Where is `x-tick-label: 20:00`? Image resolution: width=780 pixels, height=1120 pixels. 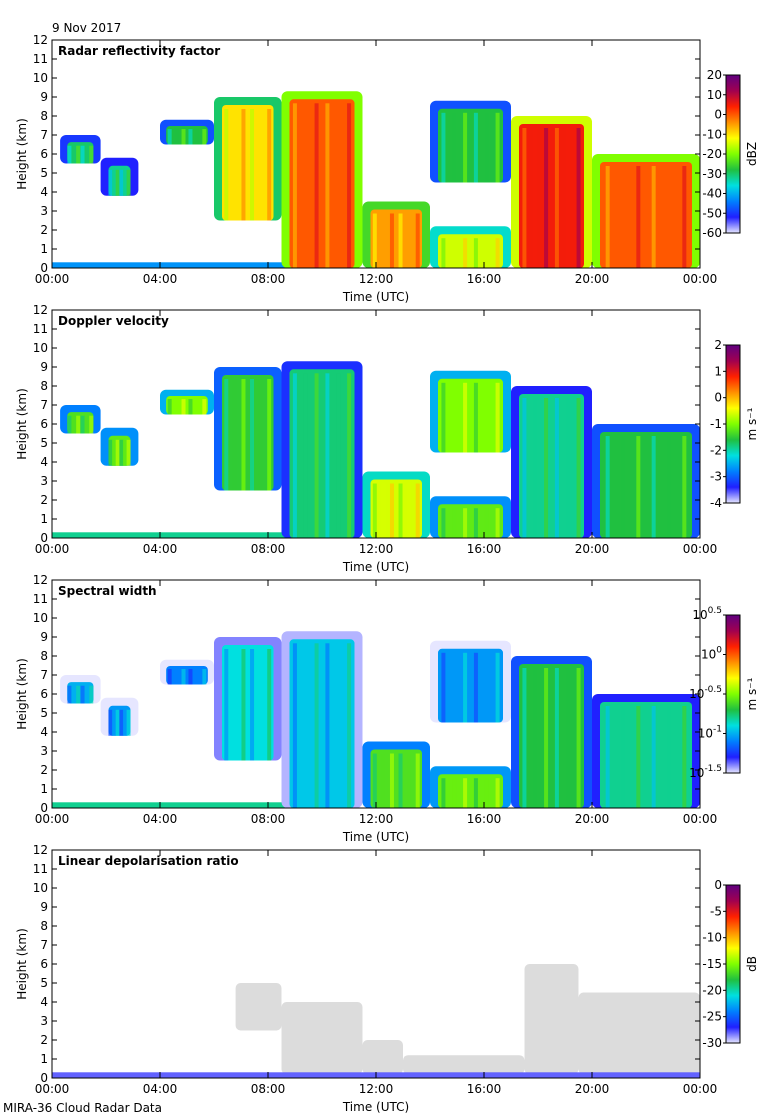 x-tick-label: 20:00 is located at coordinates (592, 279).